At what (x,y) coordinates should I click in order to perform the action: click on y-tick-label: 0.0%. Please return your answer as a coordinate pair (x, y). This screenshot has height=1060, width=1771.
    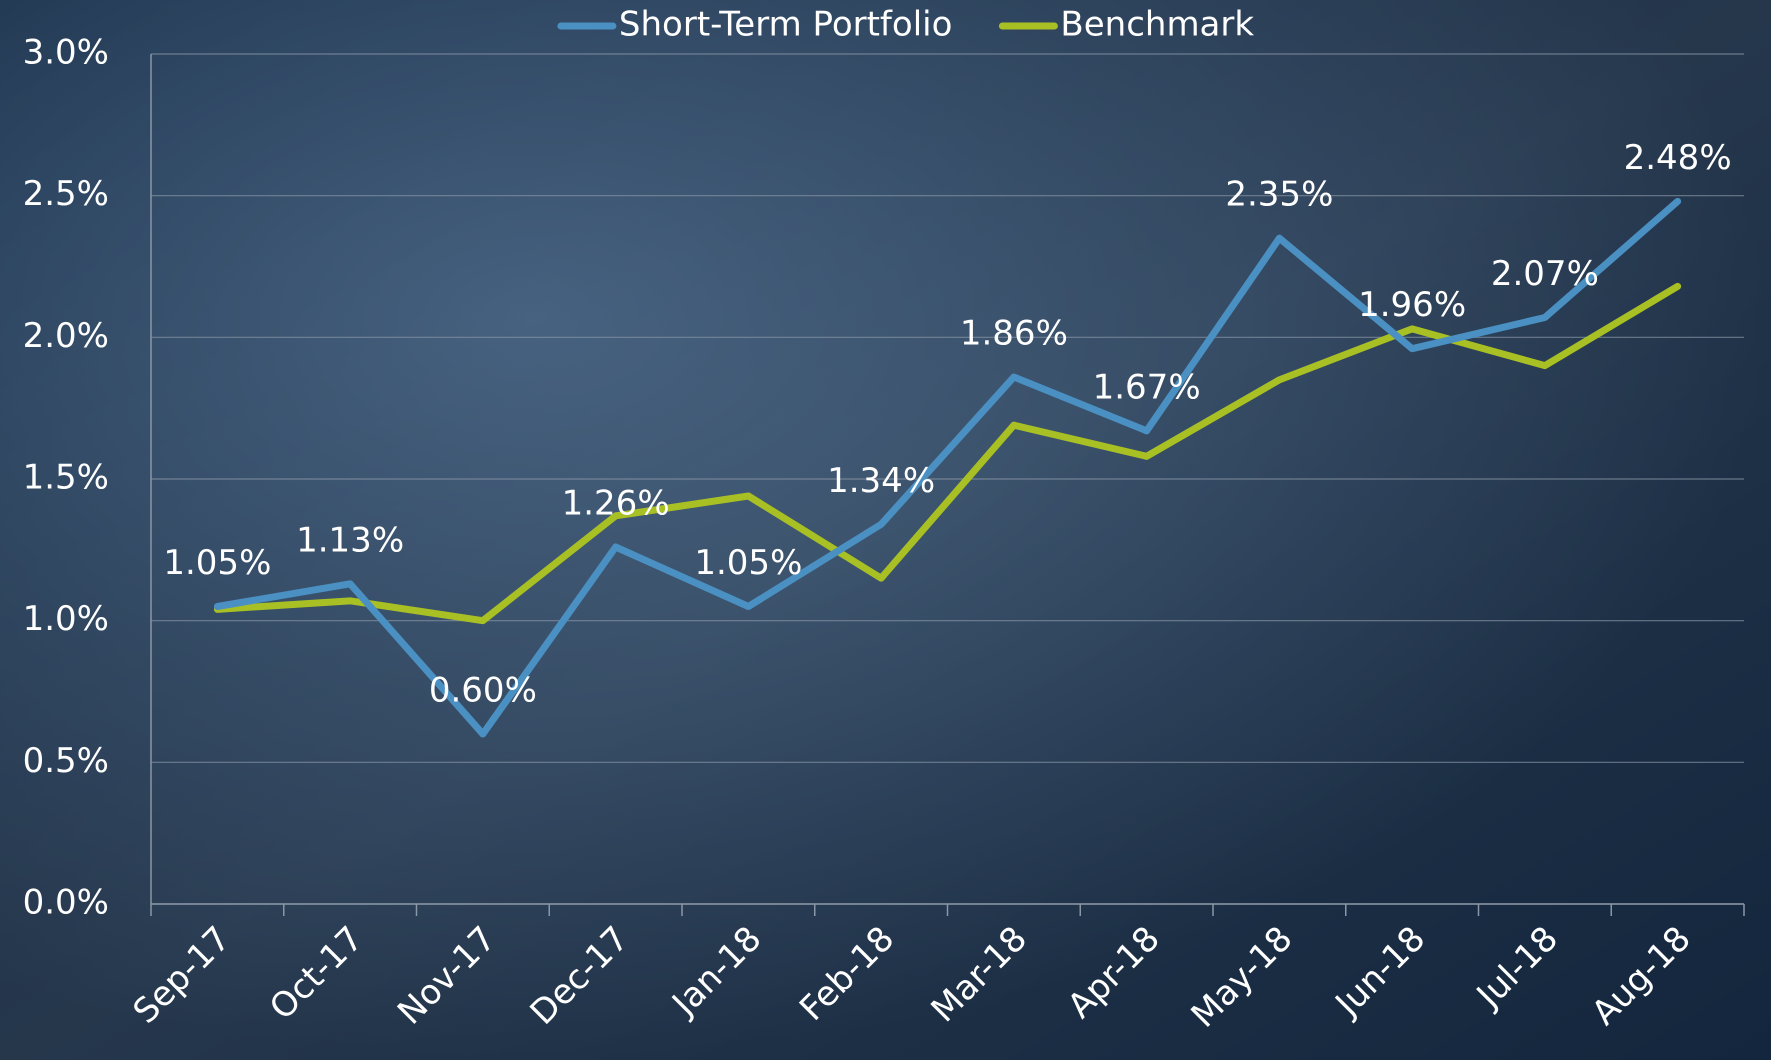
    Looking at the image, I should click on (66, 903).